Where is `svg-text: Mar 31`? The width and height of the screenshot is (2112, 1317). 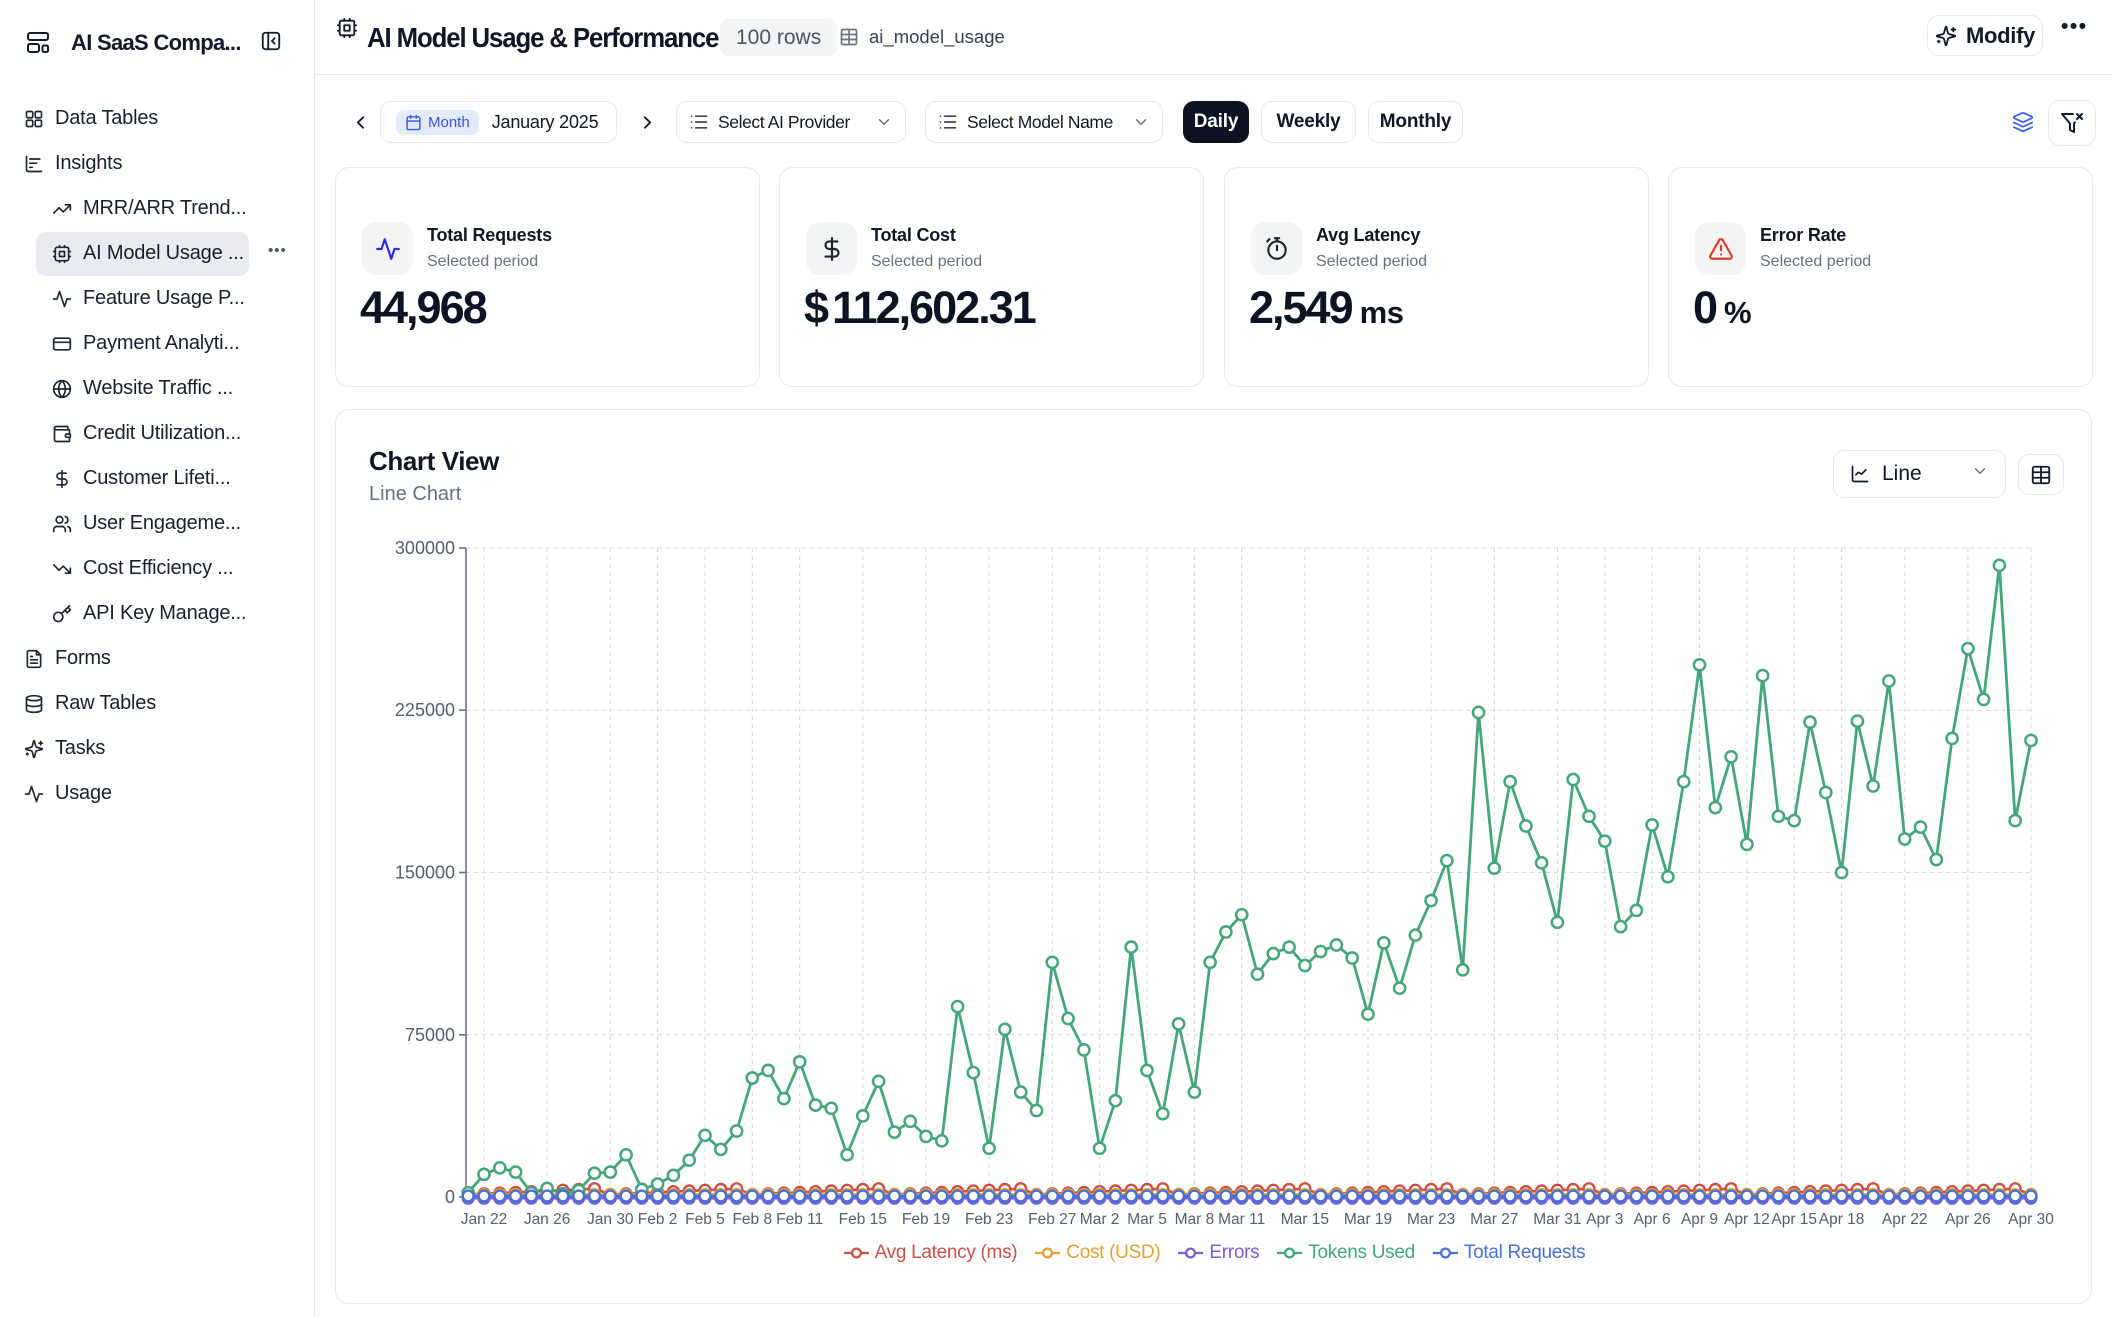
svg-text: Mar 31 is located at coordinates (1557, 1219).